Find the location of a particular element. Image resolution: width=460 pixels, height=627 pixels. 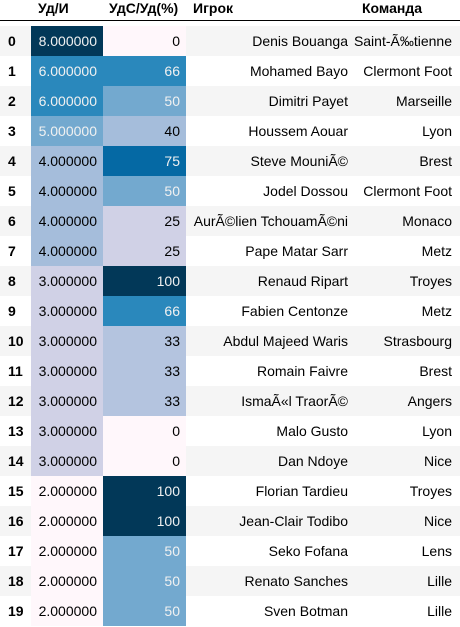

row-index: 8 is located at coordinates (12, 281).